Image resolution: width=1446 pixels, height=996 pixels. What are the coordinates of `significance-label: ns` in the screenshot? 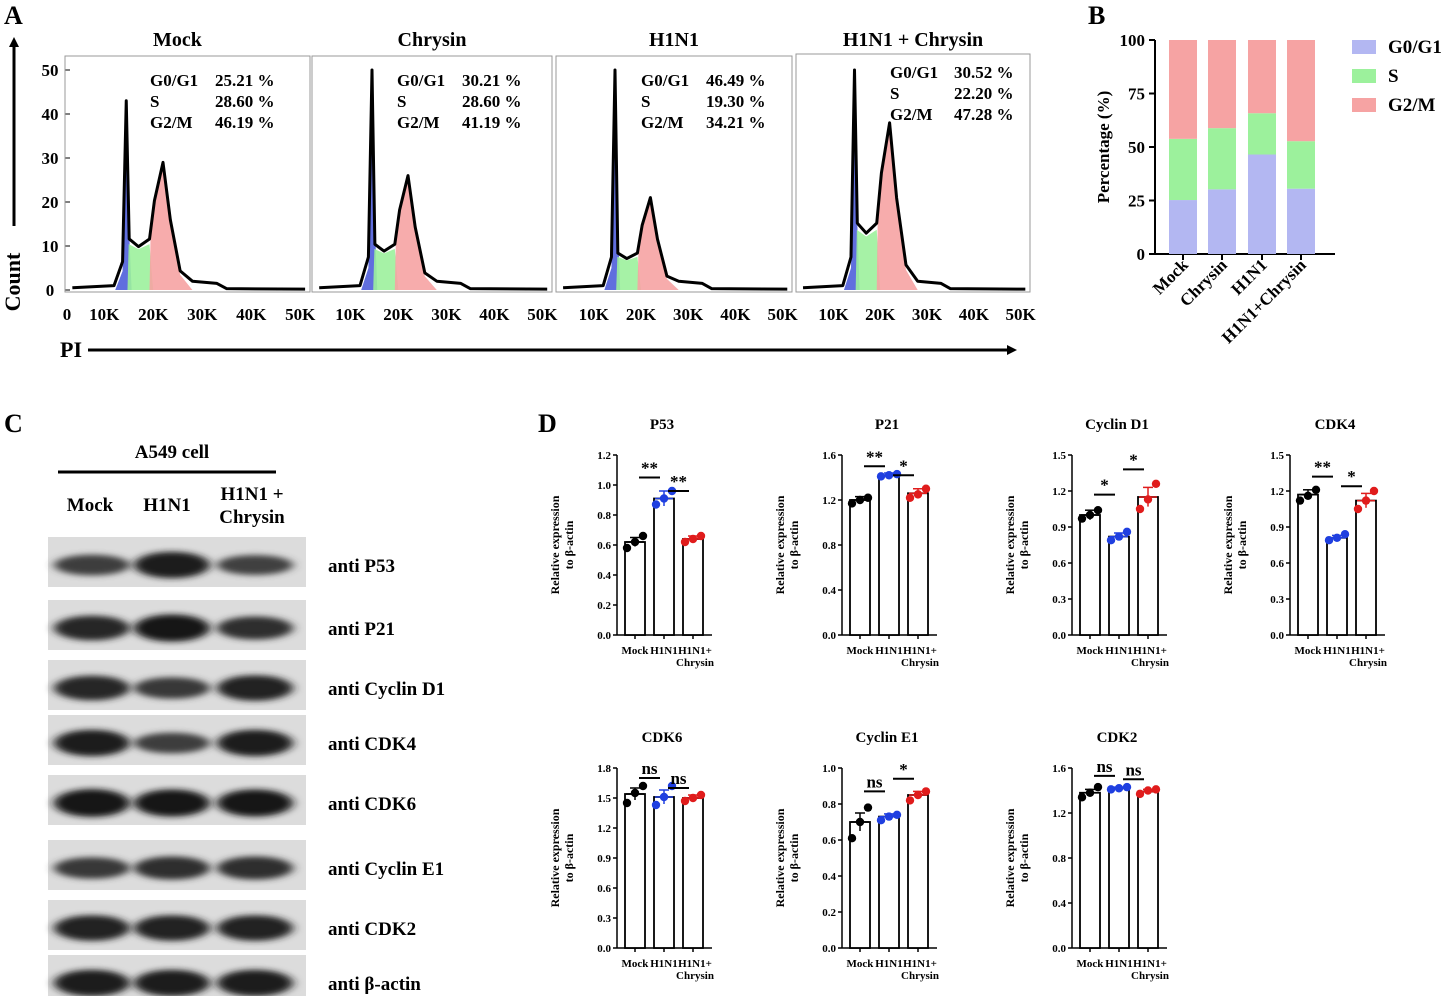 It's located at (649, 768).